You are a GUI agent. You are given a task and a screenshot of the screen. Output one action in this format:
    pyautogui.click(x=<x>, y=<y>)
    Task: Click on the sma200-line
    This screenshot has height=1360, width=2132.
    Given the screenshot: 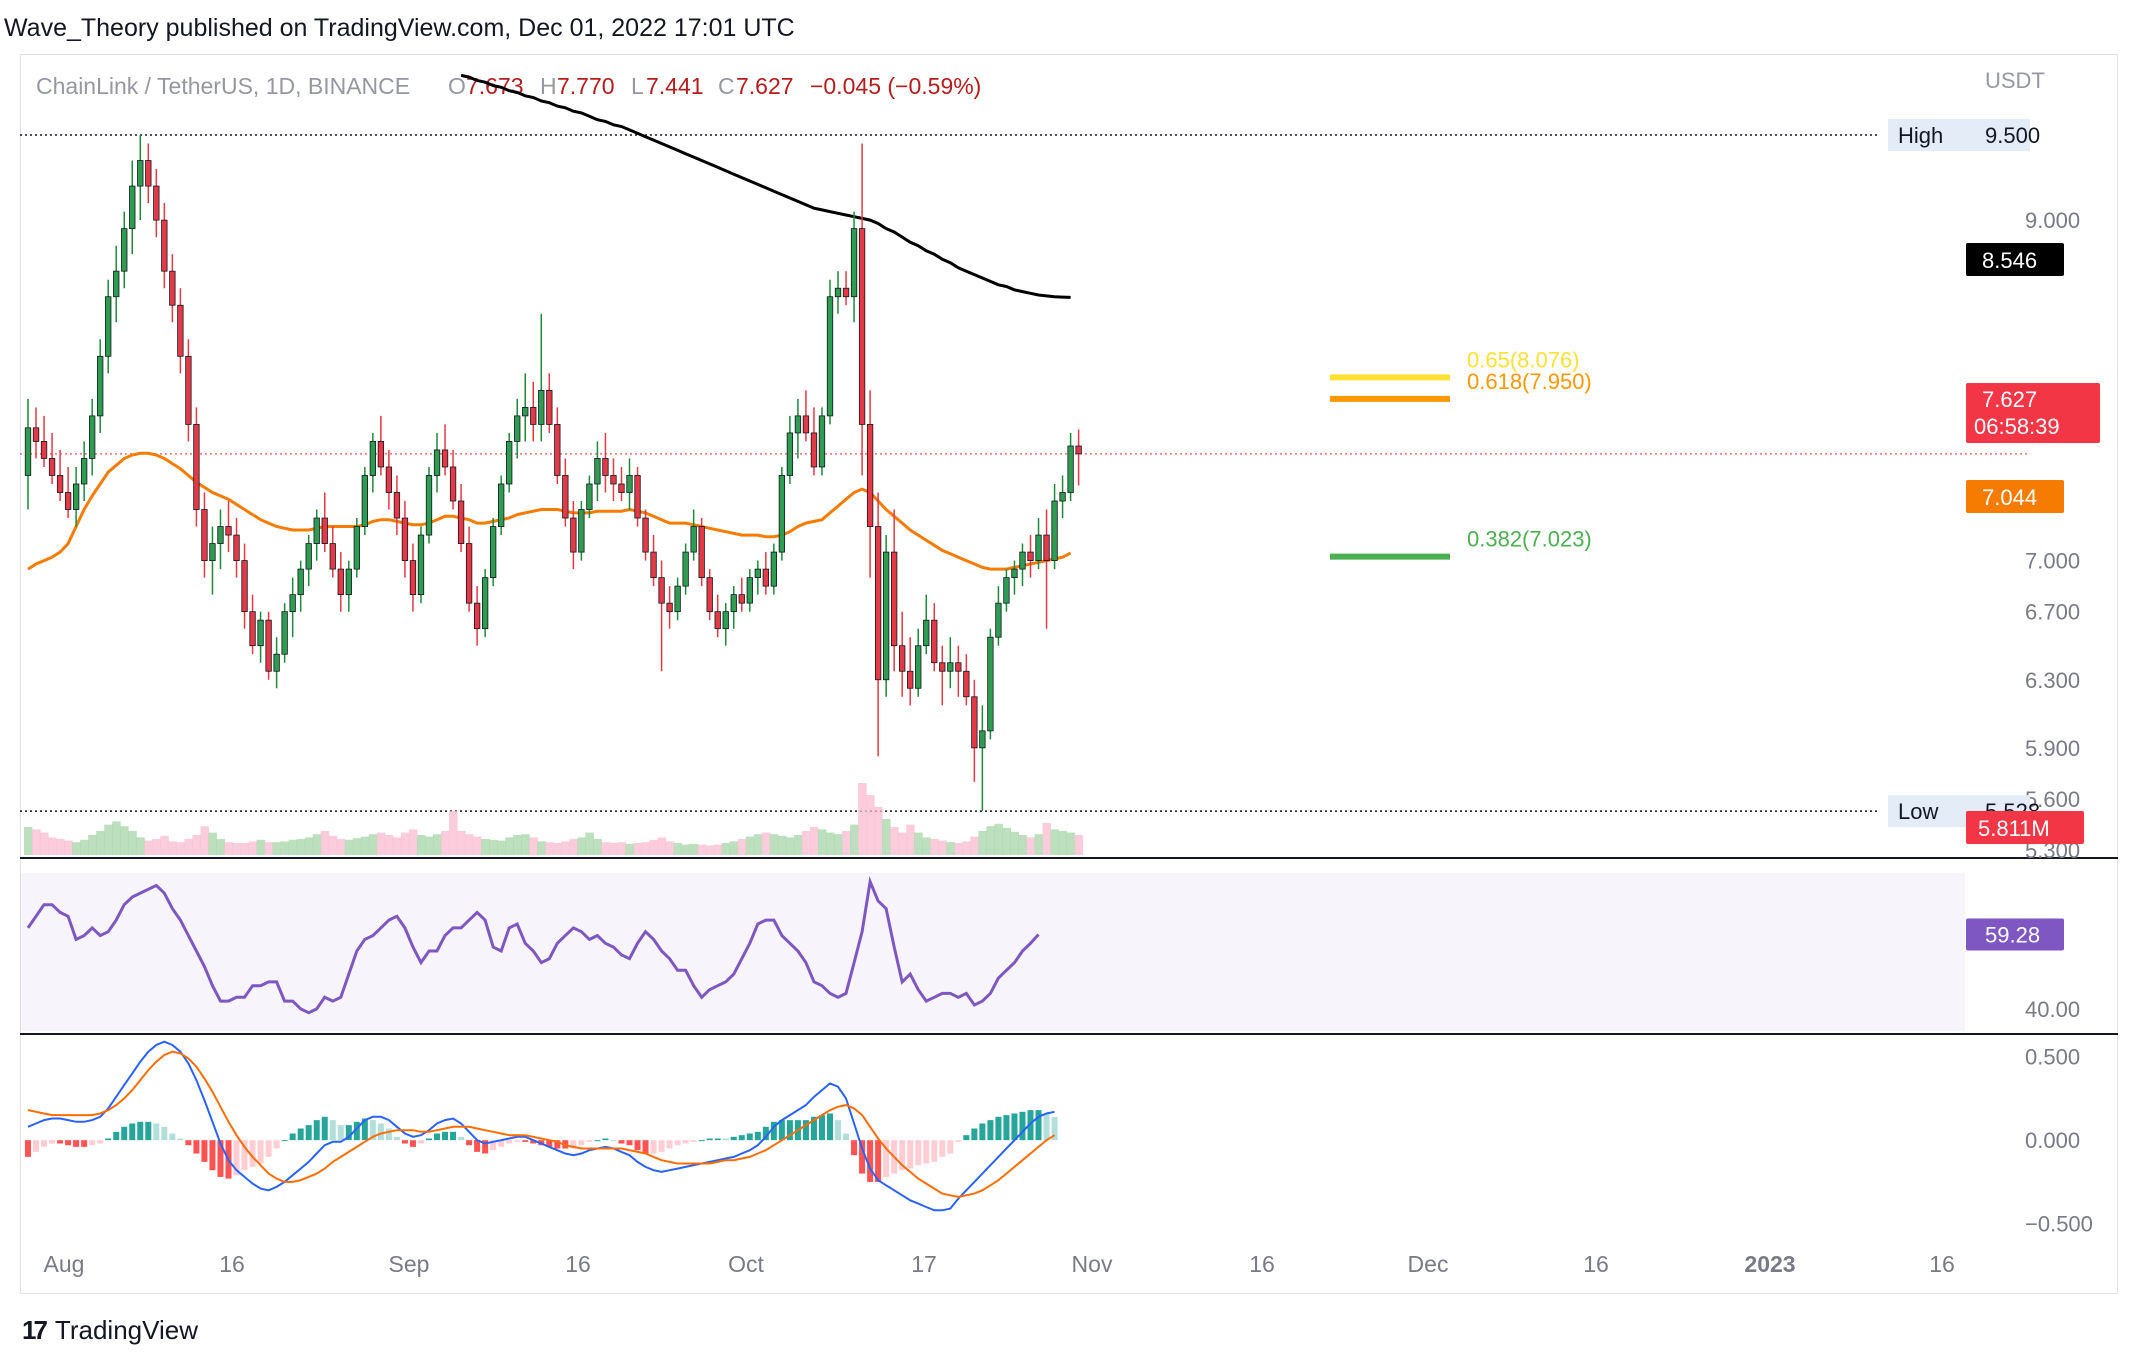 What is the action you would take?
    pyautogui.click(x=765, y=186)
    